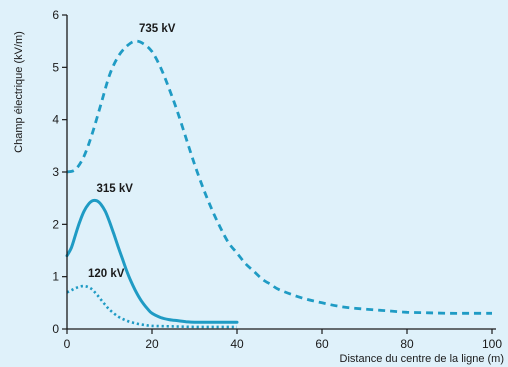  I want to click on series-label-315-kv: 315 kV, so click(115, 189).